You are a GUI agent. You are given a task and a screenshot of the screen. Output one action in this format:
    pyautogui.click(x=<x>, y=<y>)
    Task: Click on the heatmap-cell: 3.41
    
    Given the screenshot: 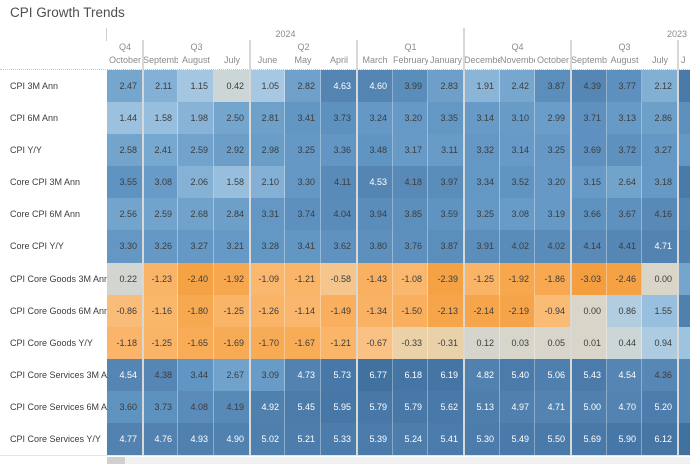 What is the action you would take?
    pyautogui.click(x=303, y=246)
    